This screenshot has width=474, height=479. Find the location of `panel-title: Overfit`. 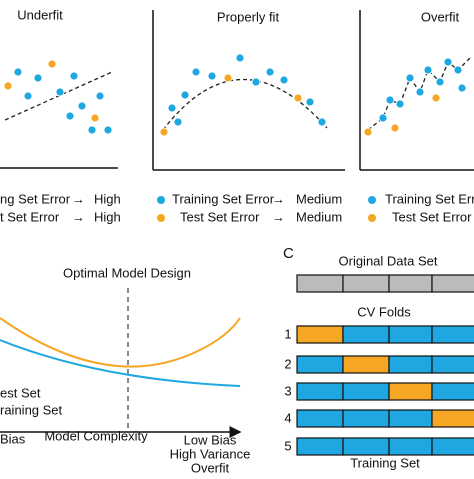

panel-title: Overfit is located at coordinates (440, 16).